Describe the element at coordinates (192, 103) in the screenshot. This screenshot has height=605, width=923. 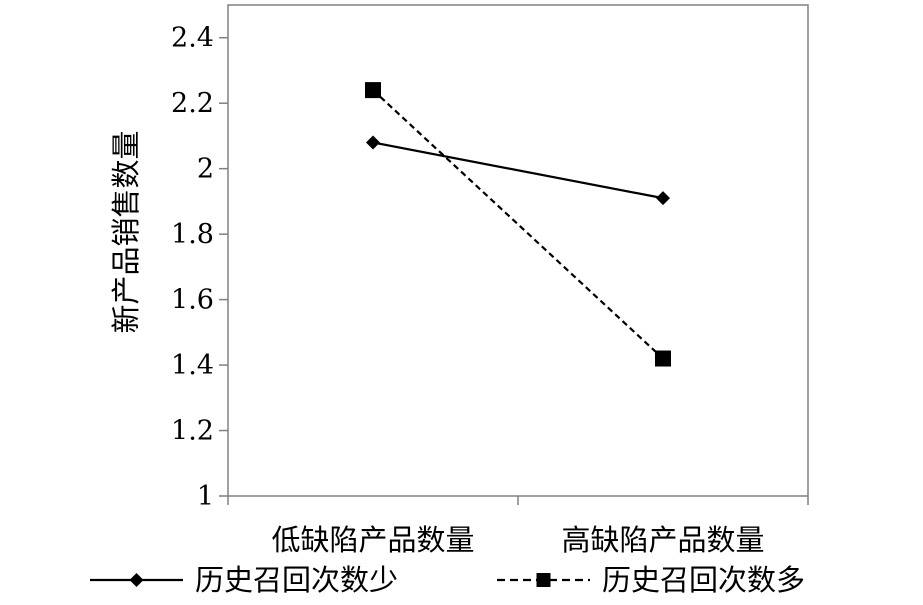
I see `y-tick-label: 2.2` at that location.